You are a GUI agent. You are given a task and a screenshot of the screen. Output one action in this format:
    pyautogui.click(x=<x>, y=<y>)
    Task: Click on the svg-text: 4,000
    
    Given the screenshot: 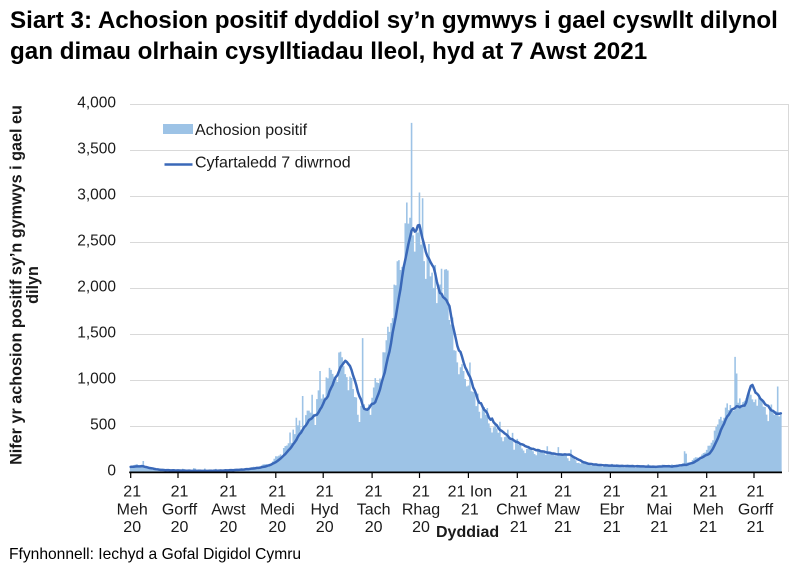 What is the action you would take?
    pyautogui.click(x=96, y=103)
    